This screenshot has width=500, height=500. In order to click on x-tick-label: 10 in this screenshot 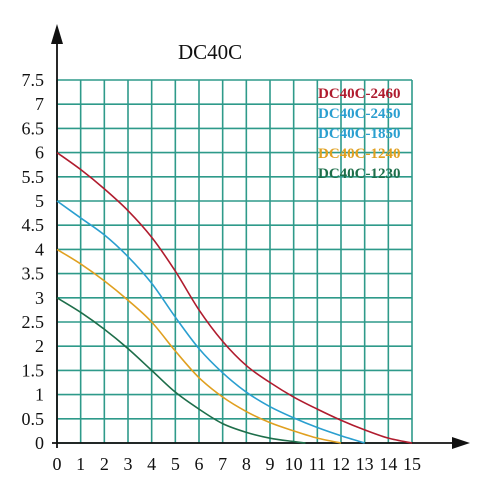, I will do `click(294, 464)`.